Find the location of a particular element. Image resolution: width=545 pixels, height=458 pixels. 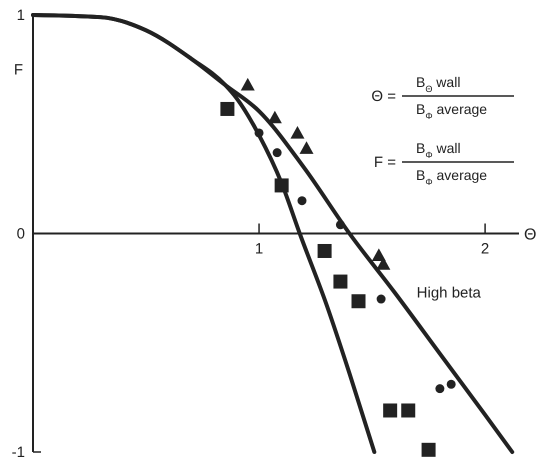

x-axis-title: Θ is located at coordinates (530, 235).